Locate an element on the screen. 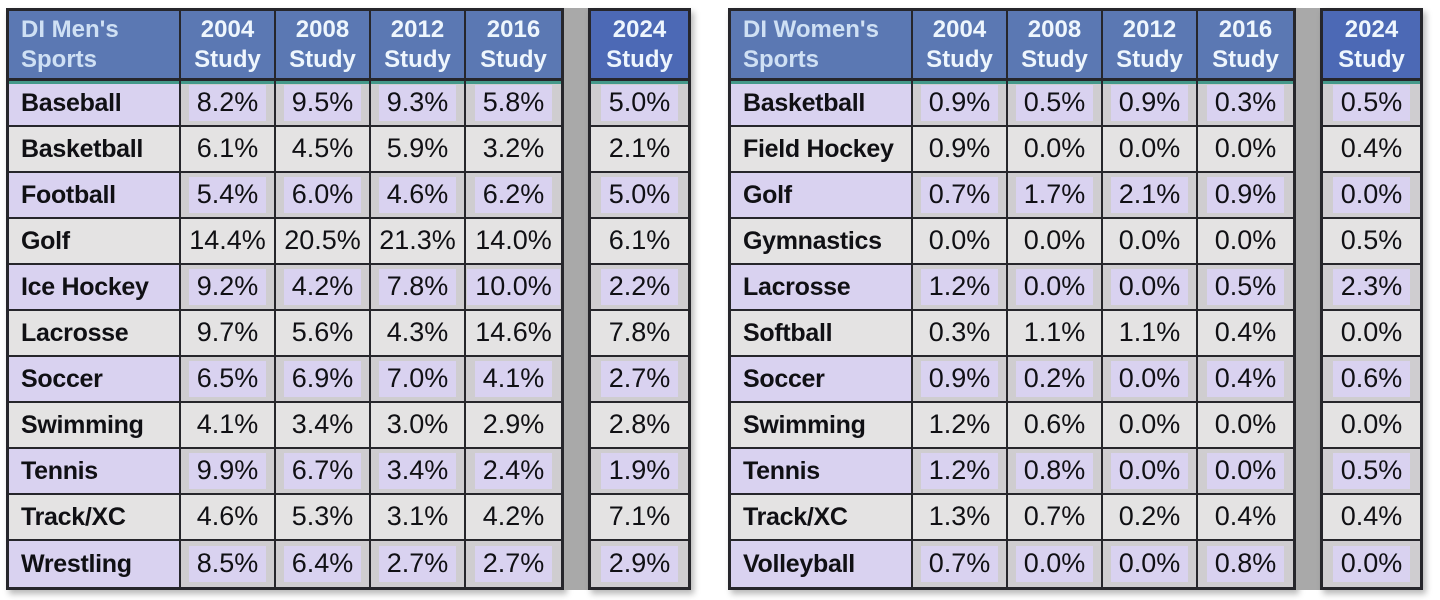  sport-name-cell: Lacrosse is located at coordinates (95, 334).